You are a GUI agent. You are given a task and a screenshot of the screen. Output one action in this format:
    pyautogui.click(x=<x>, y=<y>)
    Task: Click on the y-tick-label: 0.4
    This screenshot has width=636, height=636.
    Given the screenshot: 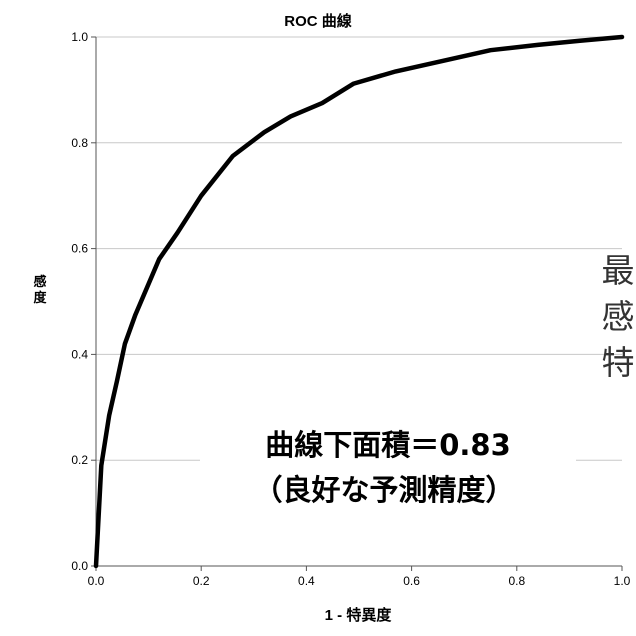 What is the action you would take?
    pyautogui.click(x=79, y=354)
    